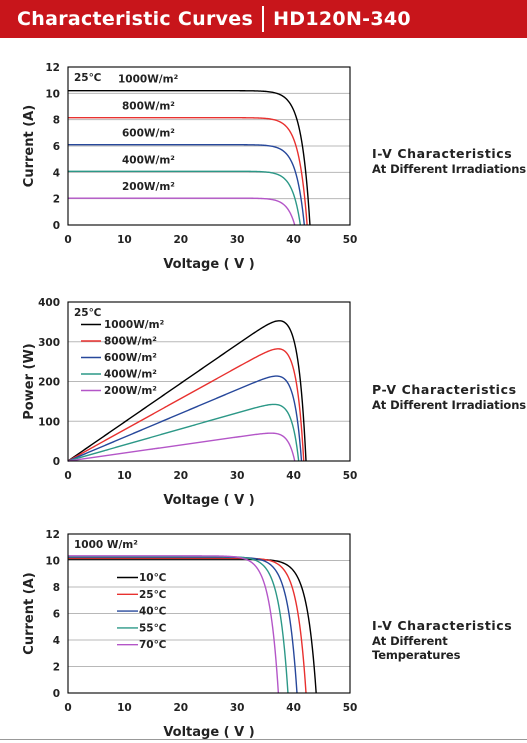 Image resolution: width=527 pixels, height=743 pixels. I want to click on legend-label: 800W/m², so click(130, 342).